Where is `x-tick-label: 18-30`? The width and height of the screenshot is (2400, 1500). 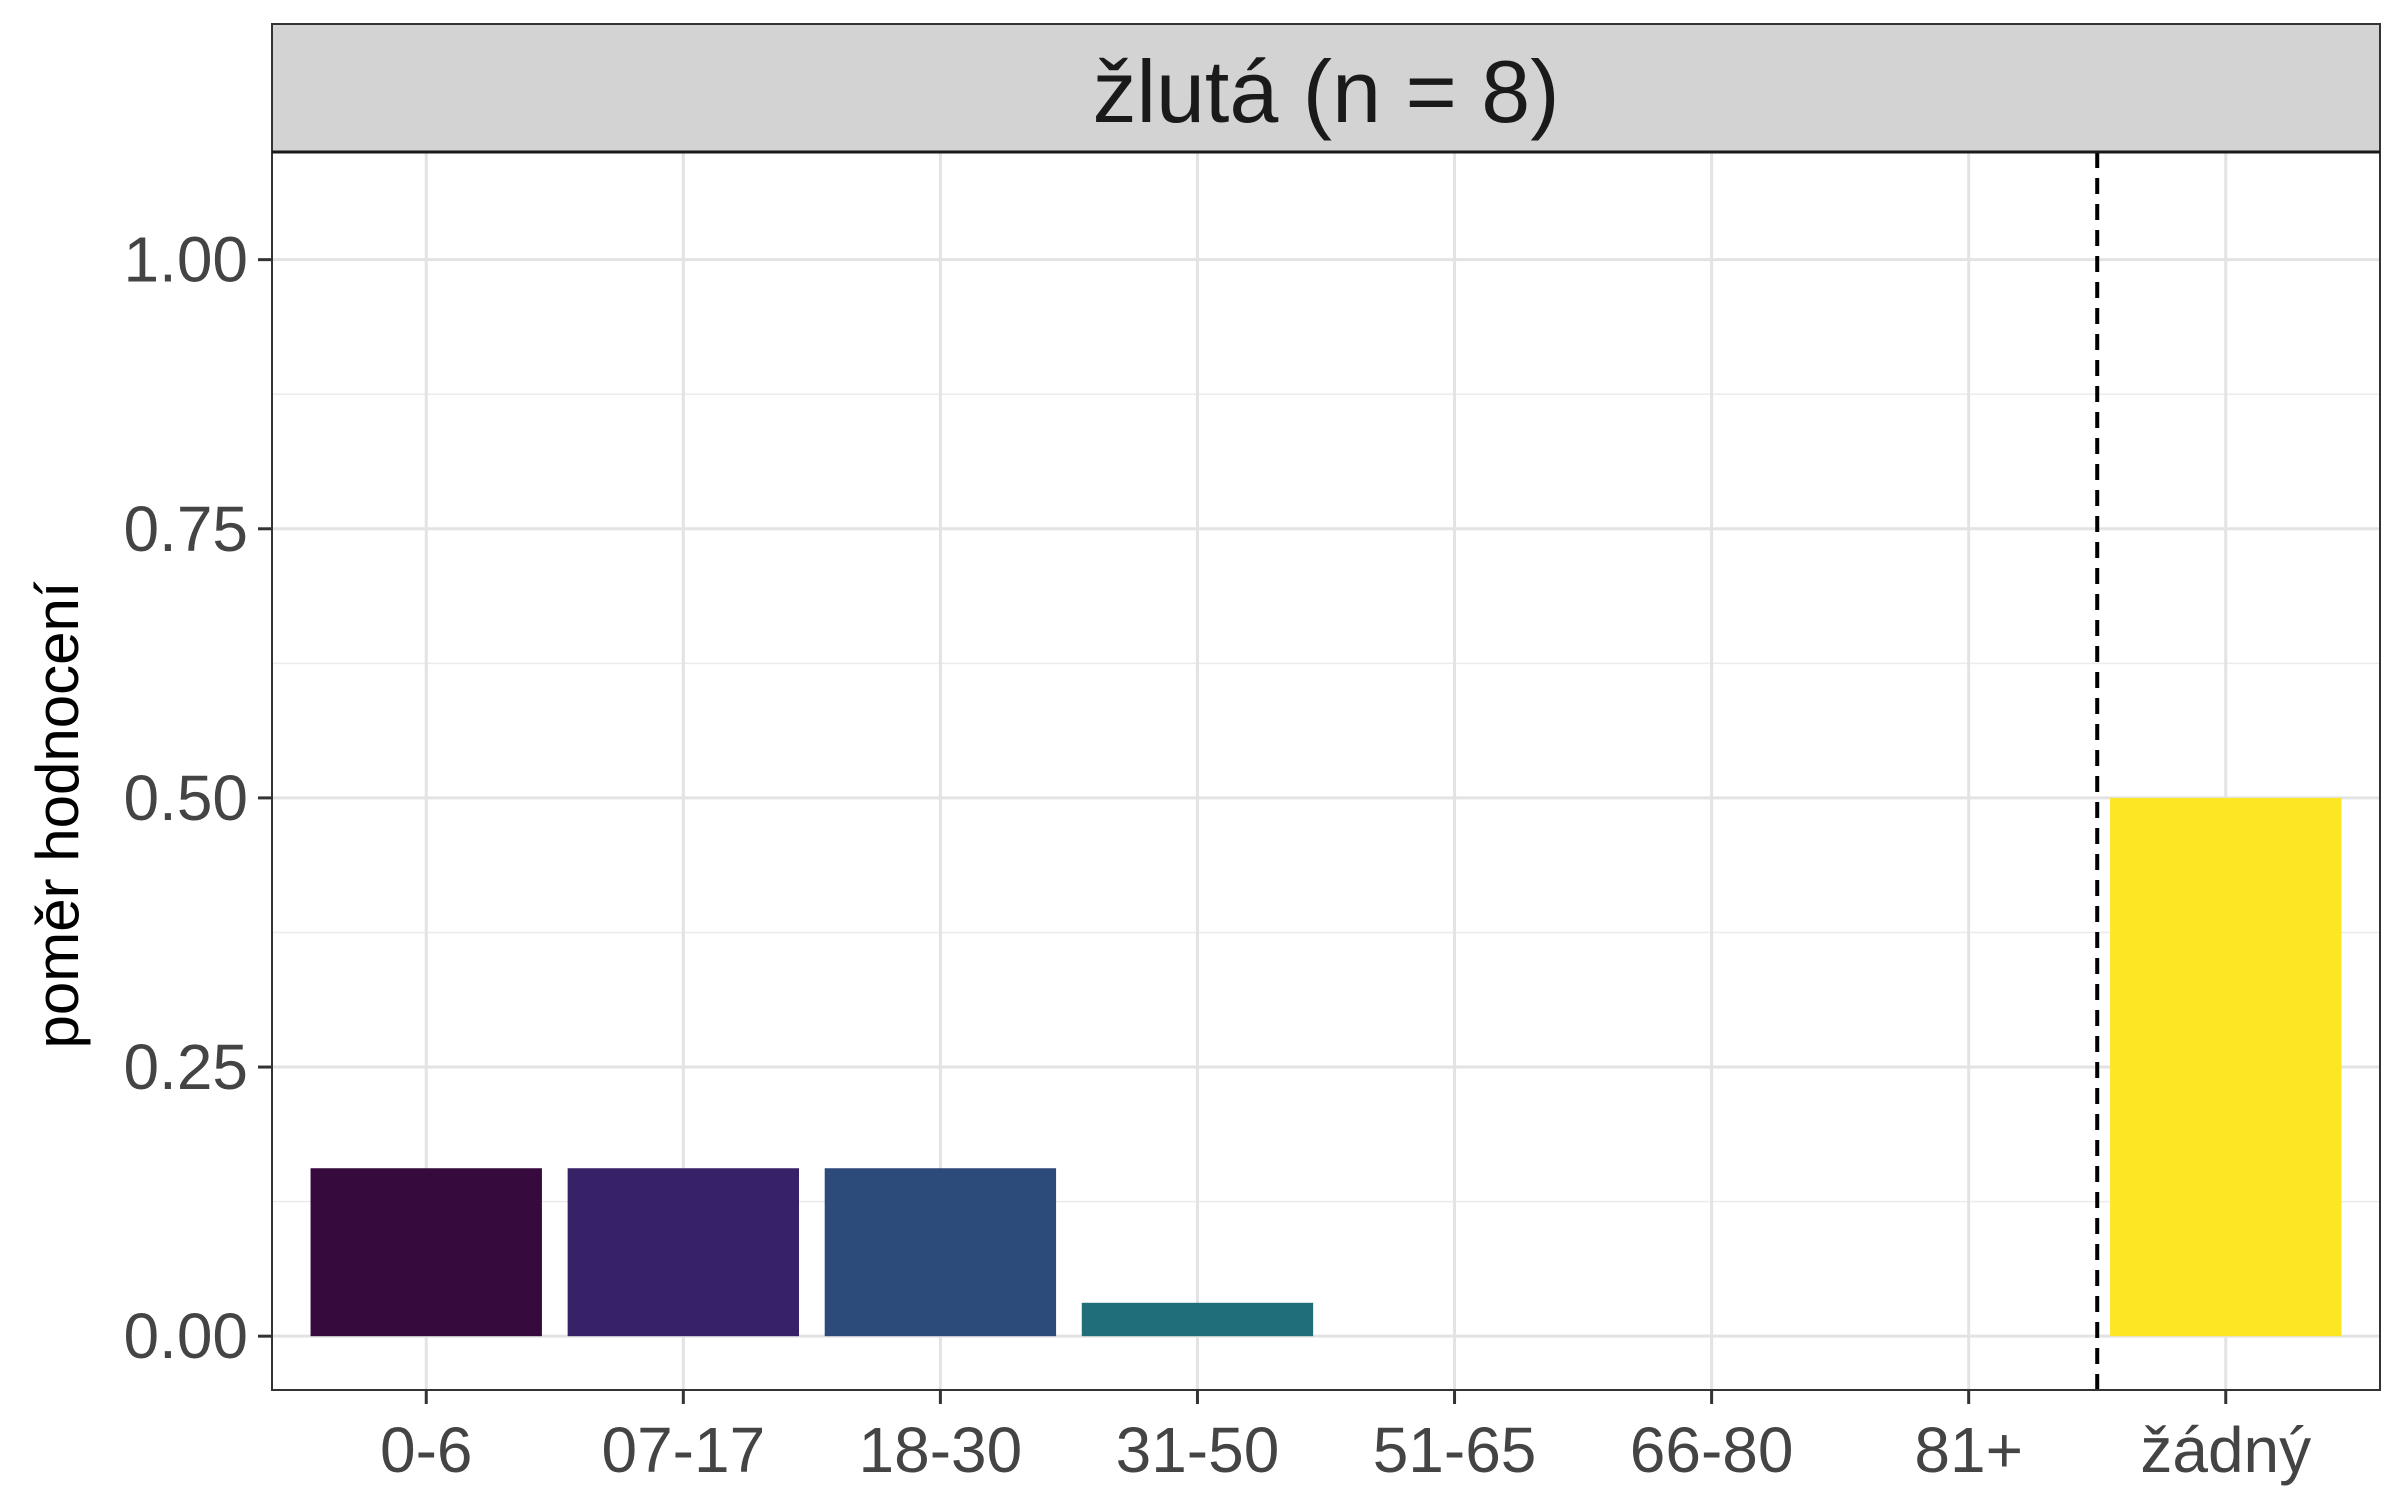
x-tick-label: 18-30 is located at coordinates (941, 1450).